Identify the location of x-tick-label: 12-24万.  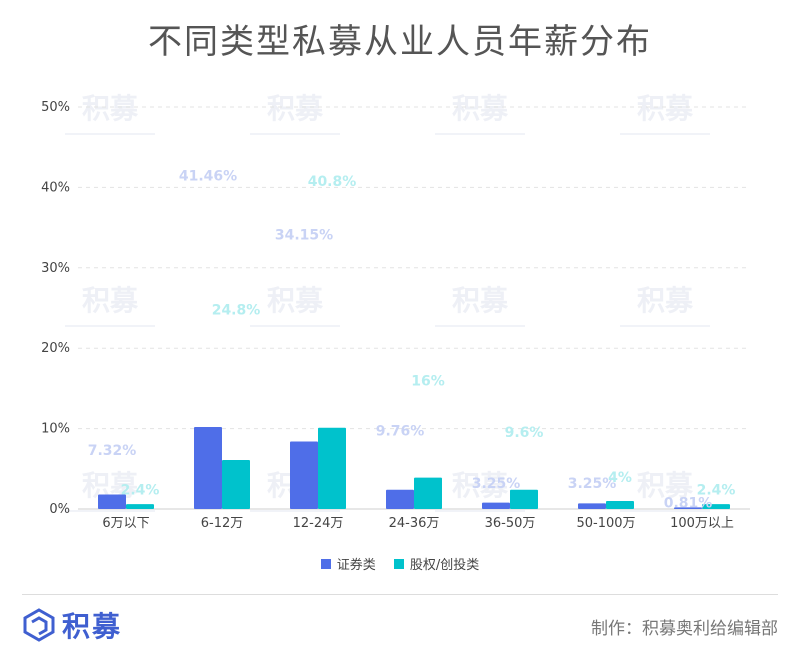
(318, 523).